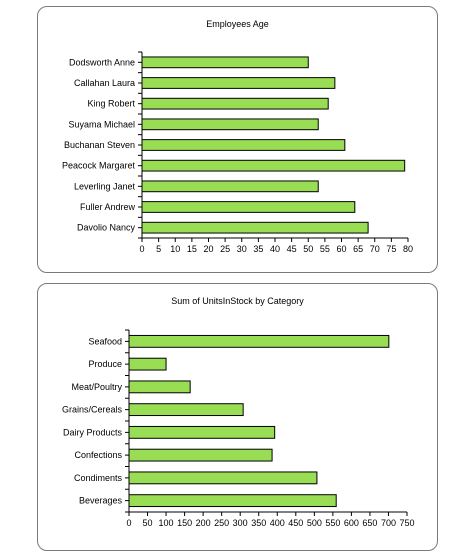 The image size is (474, 559). I want to click on x-tick-label: 80, so click(408, 249).